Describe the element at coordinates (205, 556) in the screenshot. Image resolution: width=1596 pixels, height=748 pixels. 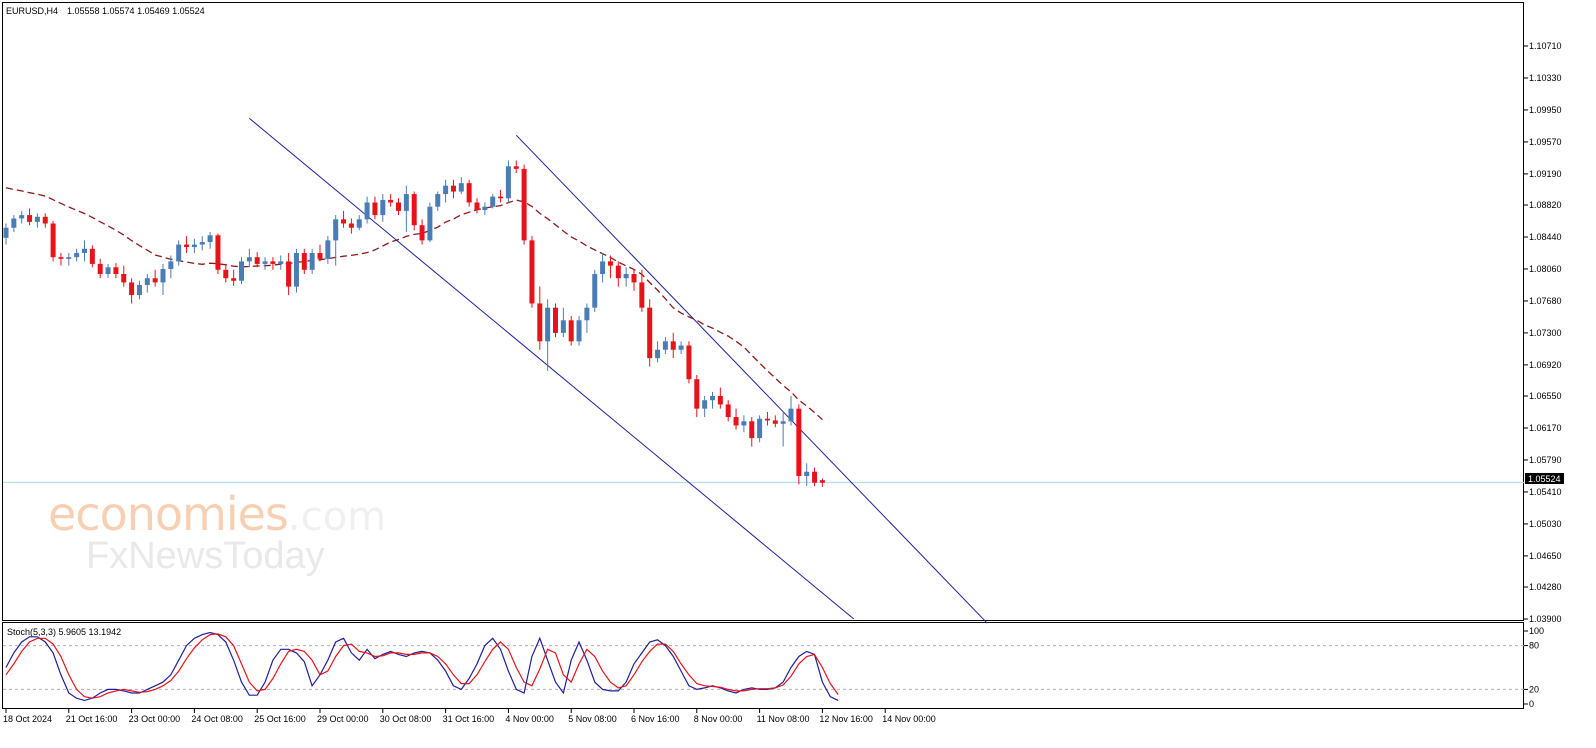
I see `watermark-fxnewstoday: FxNewsToday` at that location.